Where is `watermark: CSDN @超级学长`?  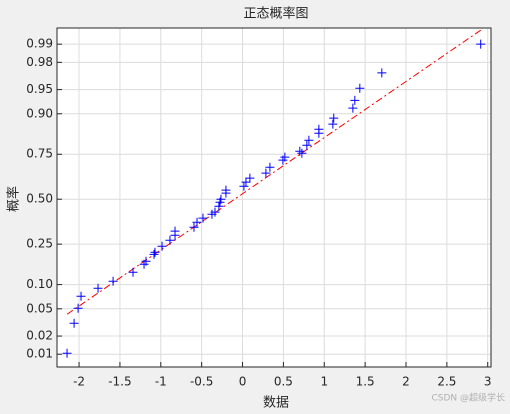
watermark: CSDN @超级学长 is located at coordinates (468, 398).